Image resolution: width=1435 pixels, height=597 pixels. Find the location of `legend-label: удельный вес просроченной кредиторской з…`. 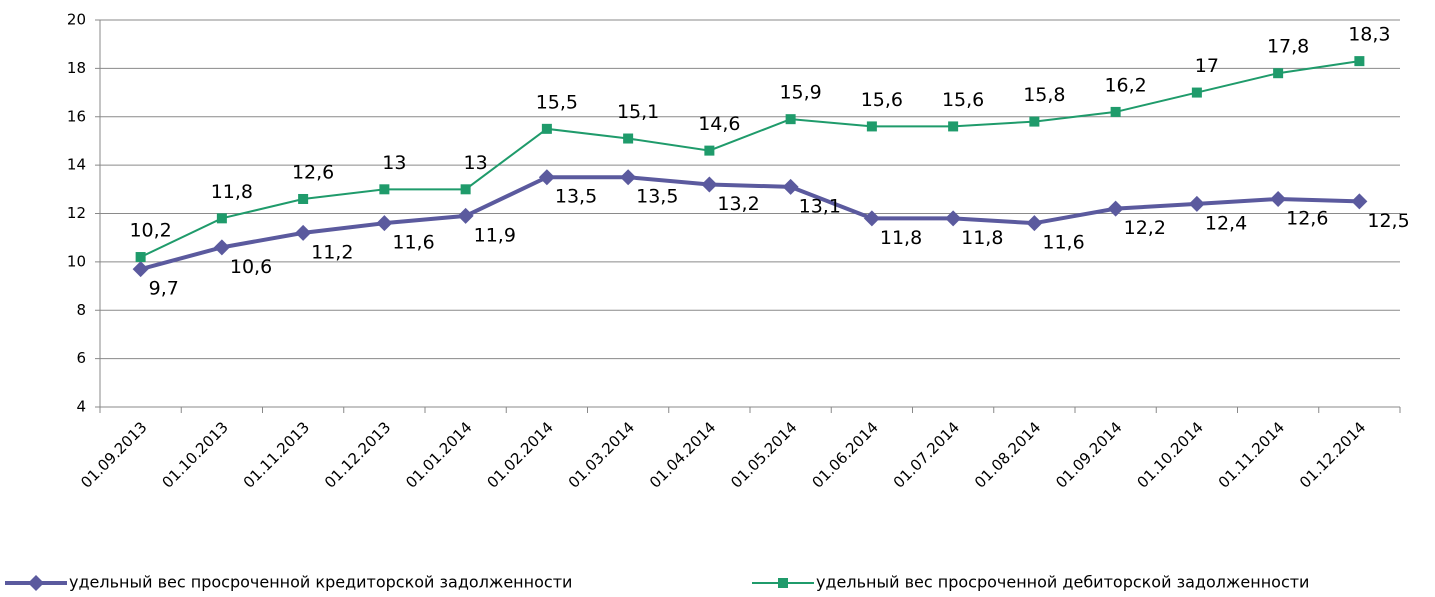

legend-label: удельный вес просроченной кредиторской з… is located at coordinates (320, 582).